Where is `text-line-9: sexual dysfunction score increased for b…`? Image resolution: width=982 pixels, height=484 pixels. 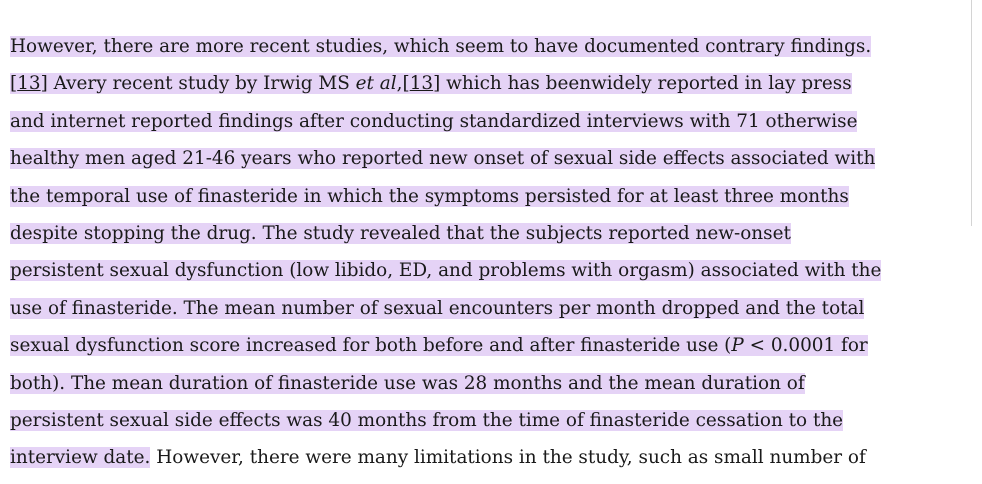
text-line-9: sexual dysfunction score increased for b… is located at coordinates (485, 345).